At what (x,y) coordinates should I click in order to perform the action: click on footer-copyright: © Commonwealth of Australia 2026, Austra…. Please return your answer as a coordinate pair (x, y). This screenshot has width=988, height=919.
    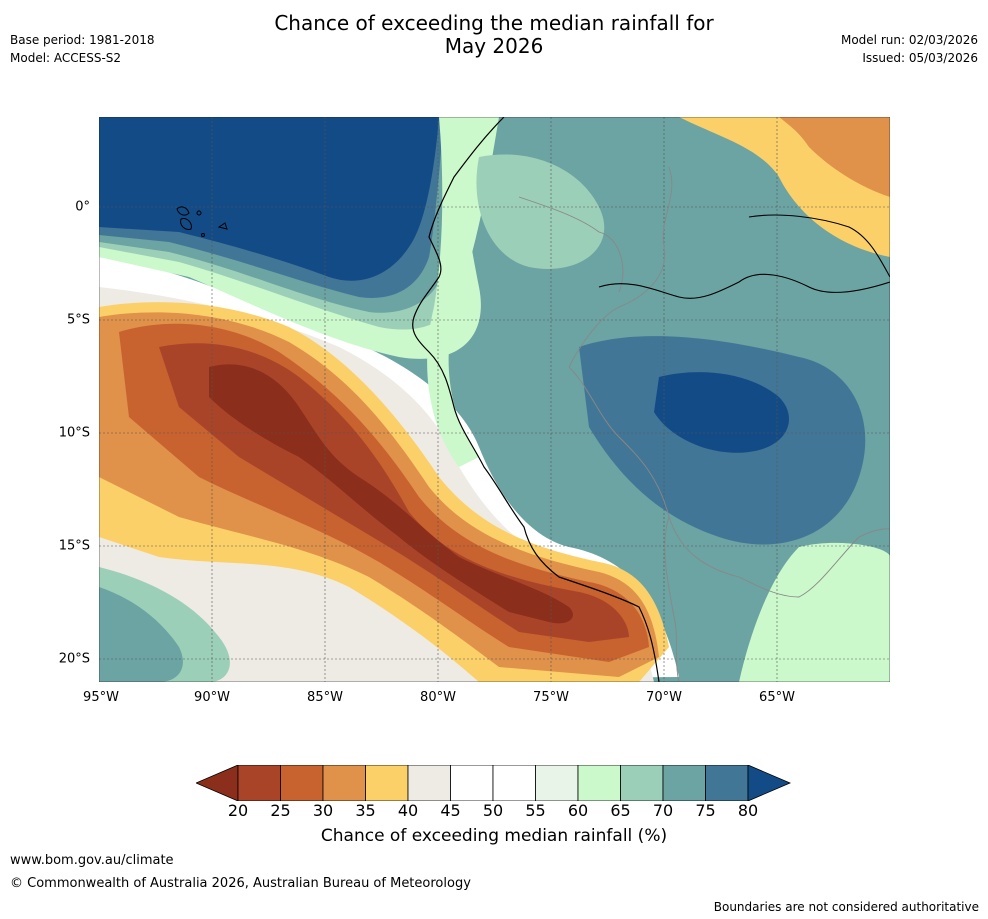
    Looking at the image, I should click on (240, 883).